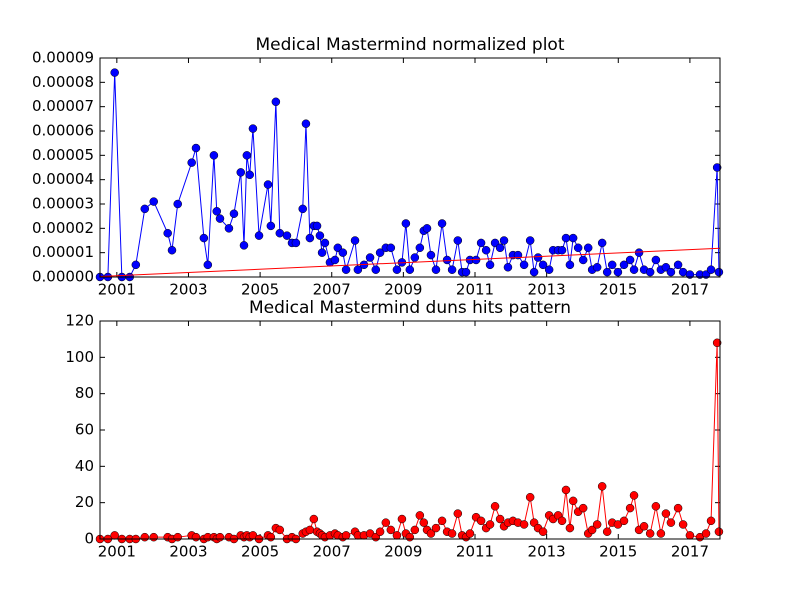  Describe the element at coordinates (63, 204) in the screenshot. I see `y-tick-label: 0.00003` at that location.